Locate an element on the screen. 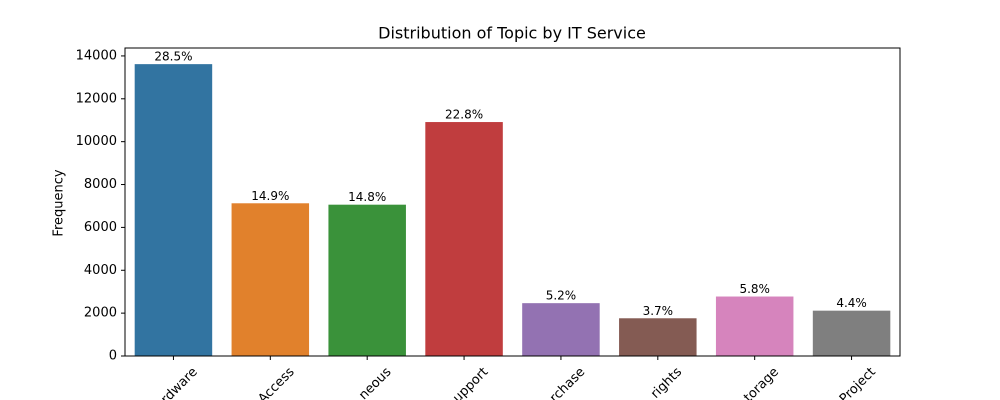 This screenshot has width=1000, height=400. chart-title: Distribution of Topic by IT Service is located at coordinates (512, 33).